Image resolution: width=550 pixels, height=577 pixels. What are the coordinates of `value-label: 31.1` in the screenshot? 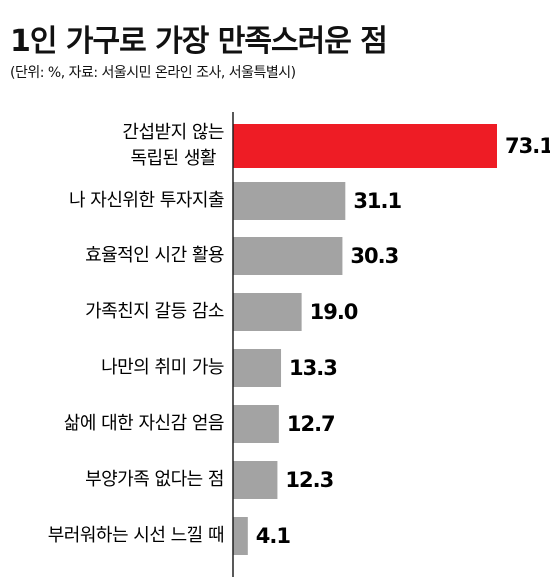 It's located at (377, 201).